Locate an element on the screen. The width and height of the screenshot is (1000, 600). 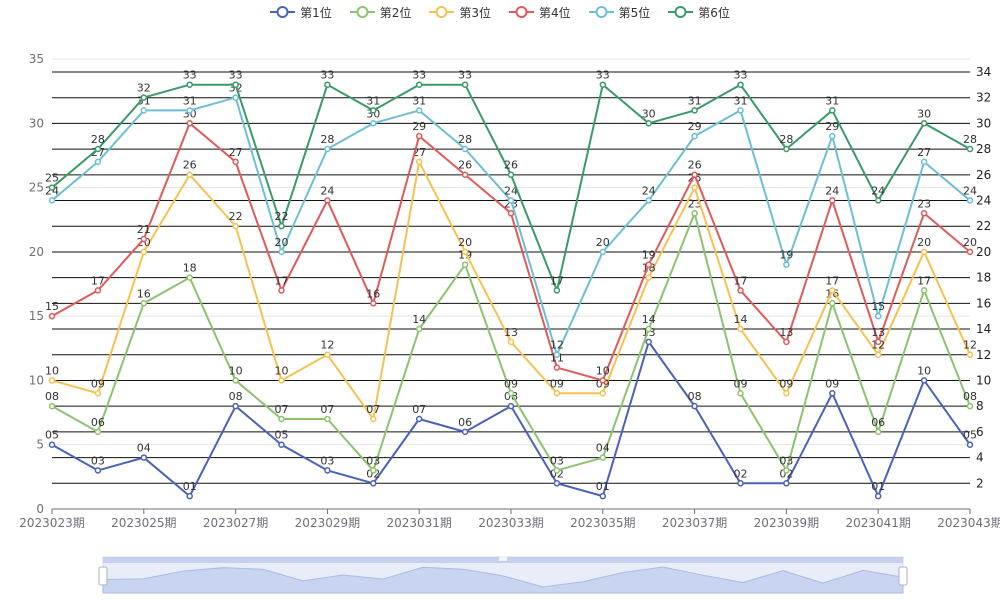
legend-item: 第3位 is located at coordinates (460, 12).